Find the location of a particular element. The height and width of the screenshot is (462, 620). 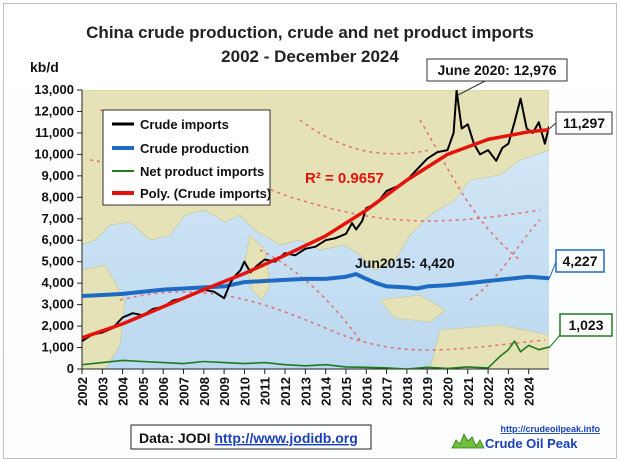

callout-peak: June 2020: 12,976 is located at coordinates (497, 77).